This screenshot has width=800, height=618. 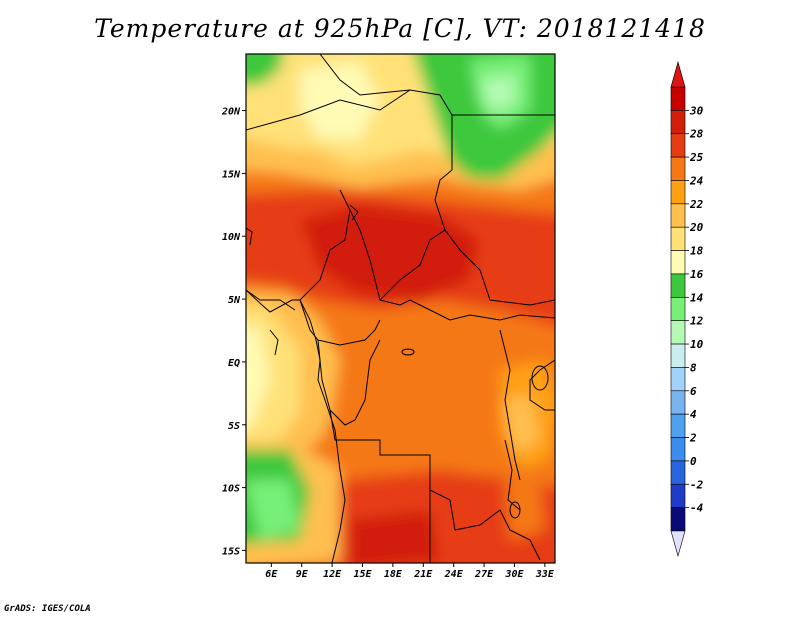 What do you see at coordinates (454, 574) in the screenshot?
I see `x-tick-label: 24E` at bounding box center [454, 574].